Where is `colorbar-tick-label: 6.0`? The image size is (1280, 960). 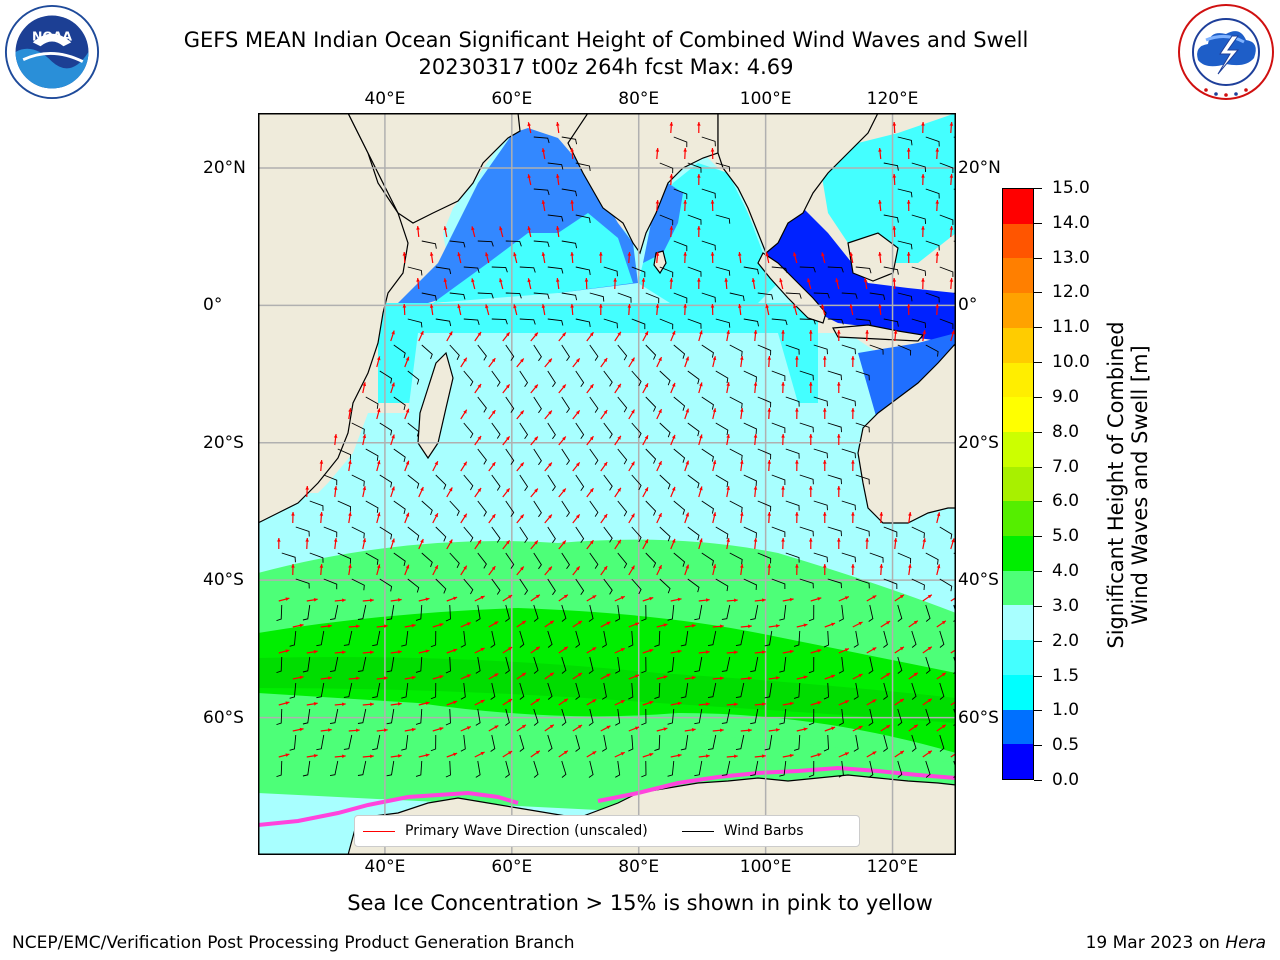 colorbar-tick-label: 6.0 is located at coordinates (1066, 501).